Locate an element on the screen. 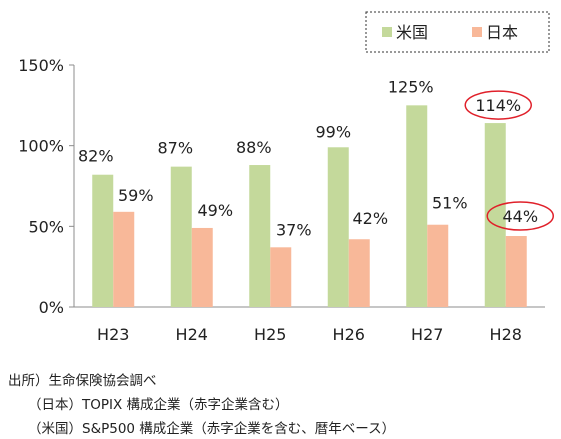 The height and width of the screenshot is (439, 561). y-tick-label: 50% is located at coordinates (46, 226).